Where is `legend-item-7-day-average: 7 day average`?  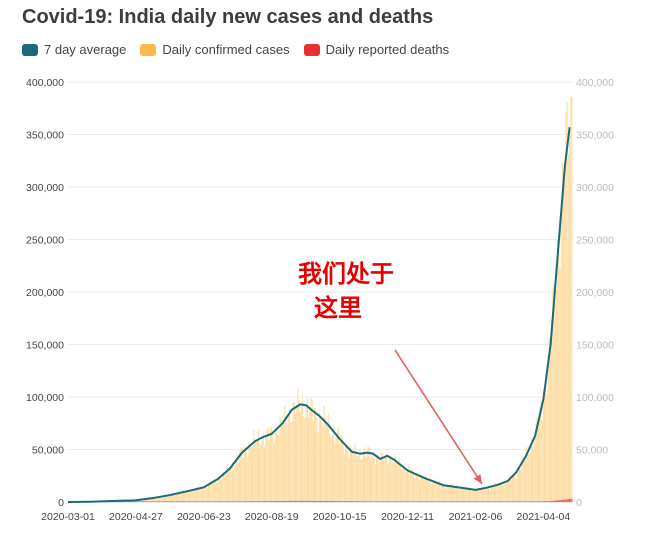 legend-item-7-day-average: 7 day average is located at coordinates (74, 49).